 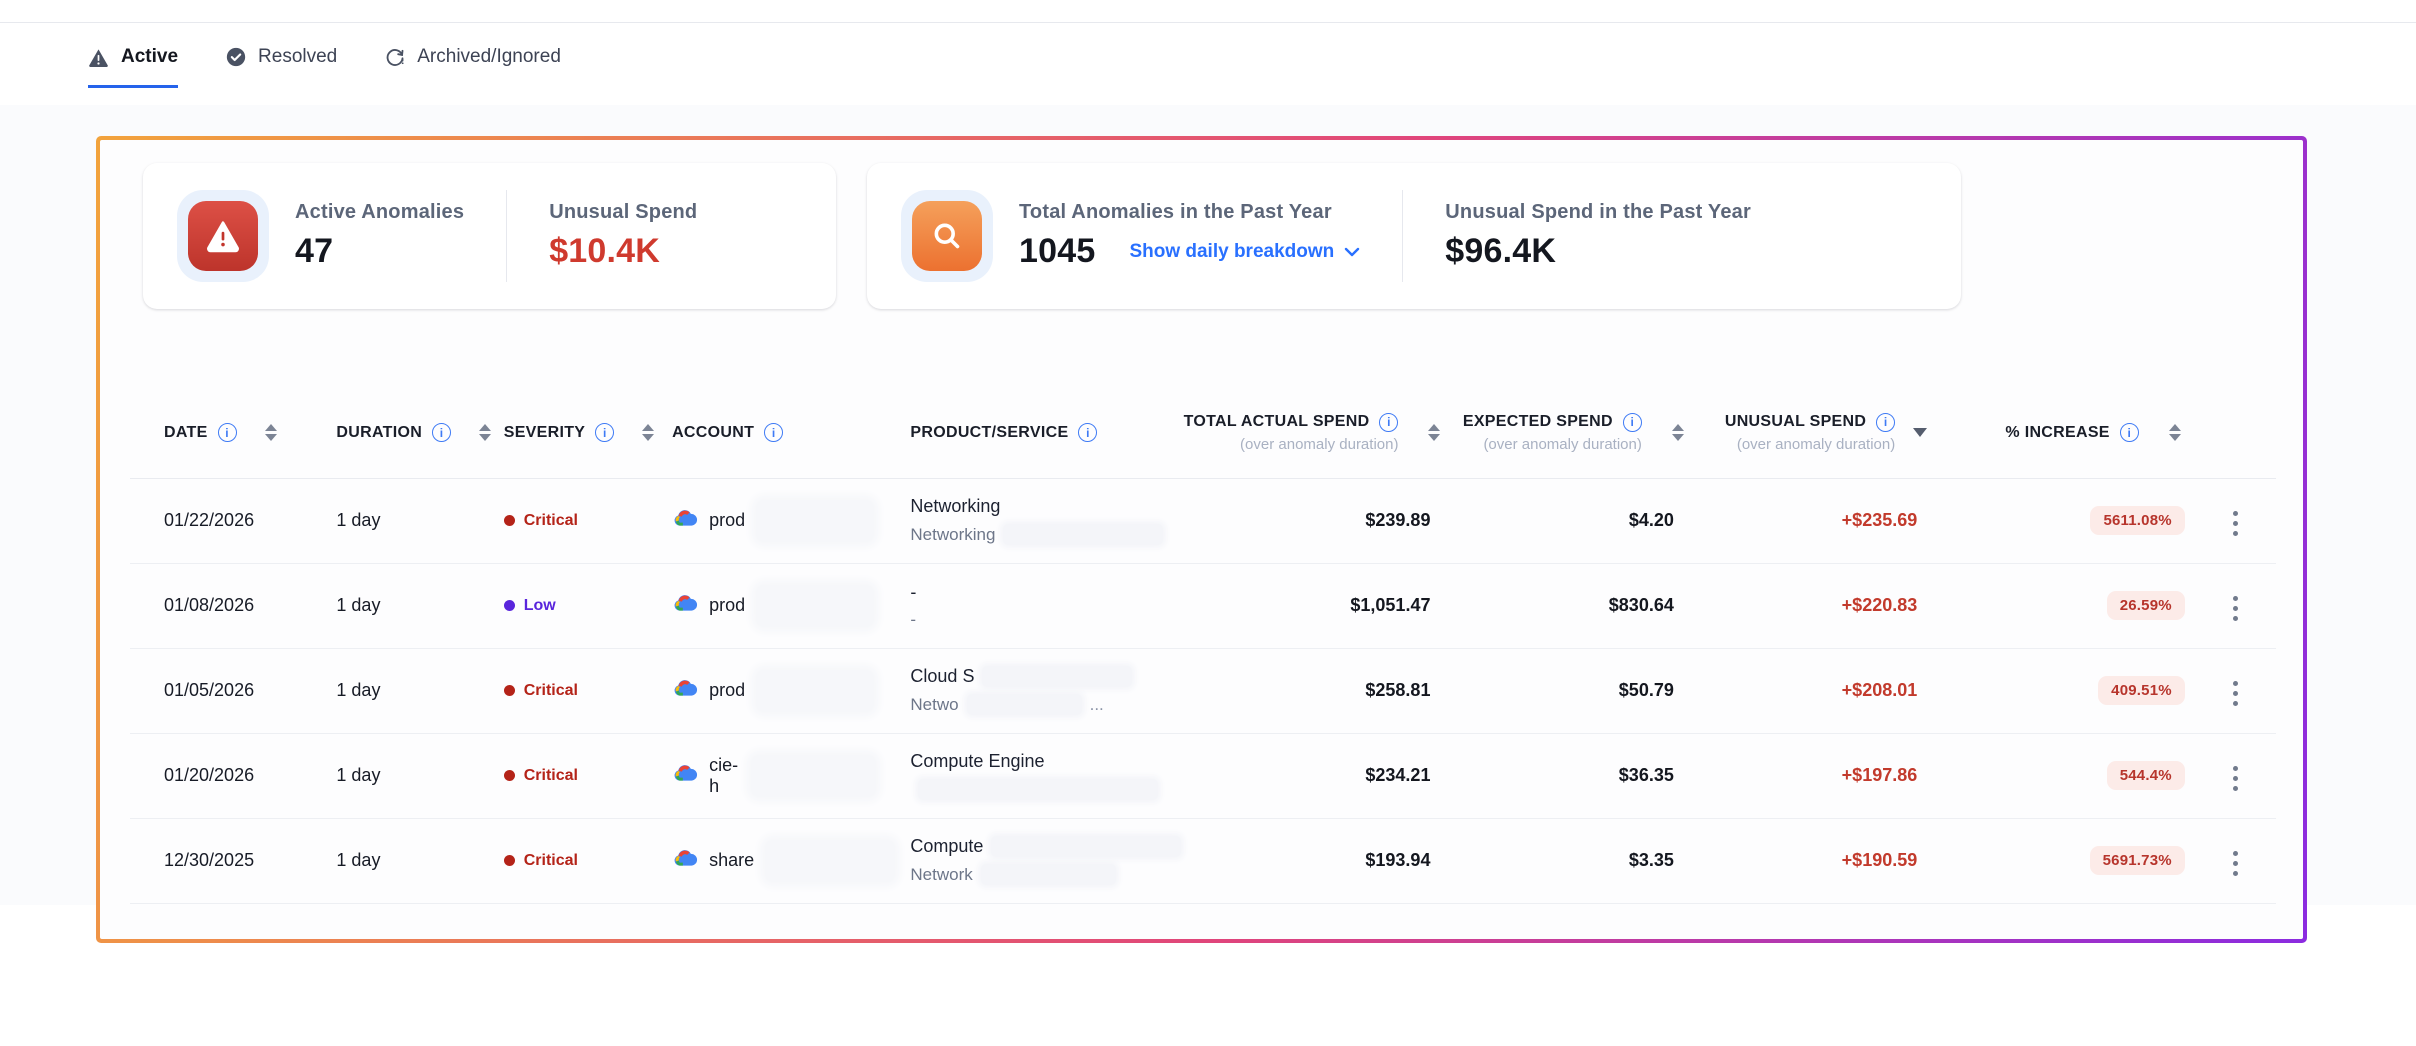 I want to click on sort-date-button, so click(x=270, y=433).